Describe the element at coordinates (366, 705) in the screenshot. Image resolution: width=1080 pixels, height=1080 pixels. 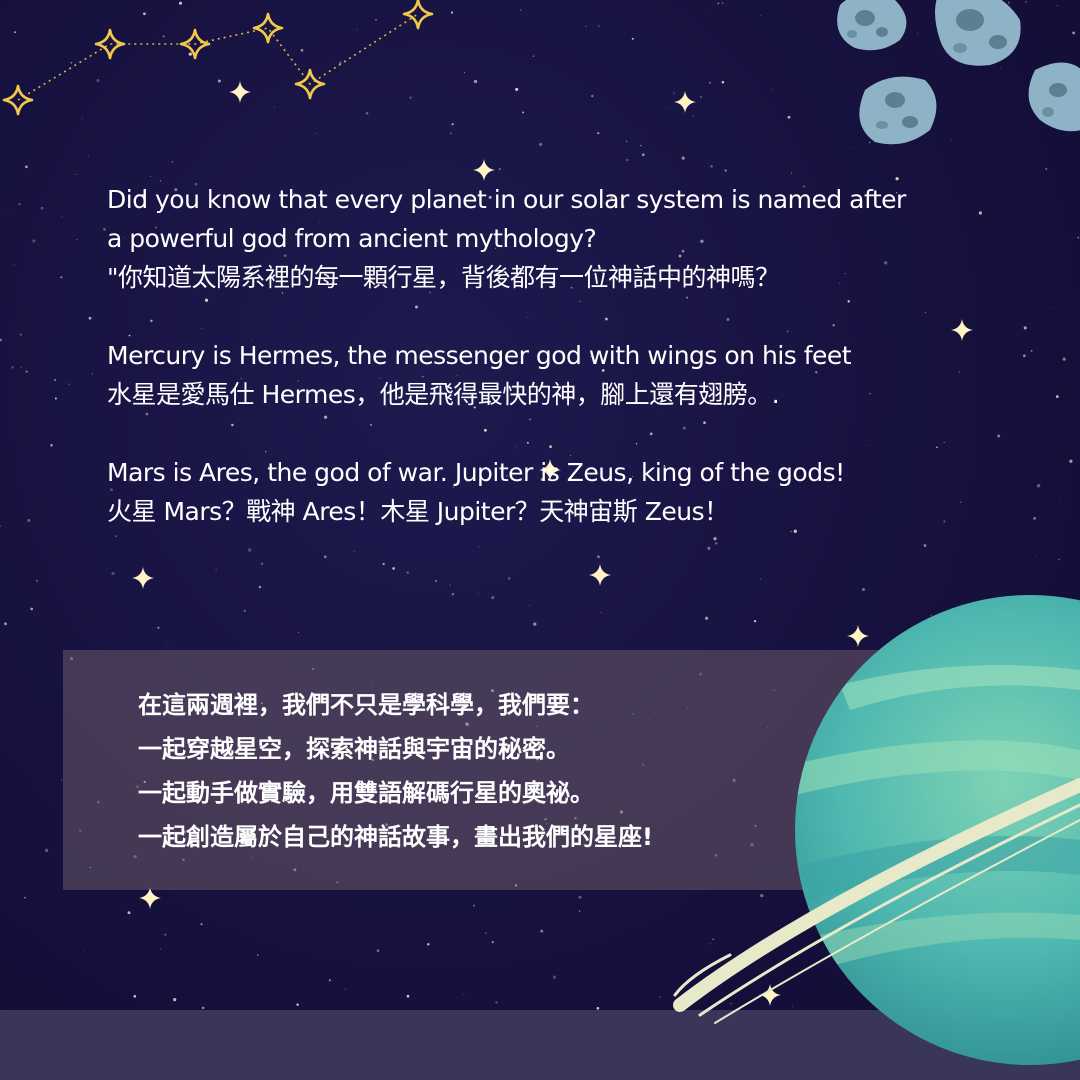
I see `panel-line-1: 在這兩週裡，我們不只是學科學，我們要：` at that location.